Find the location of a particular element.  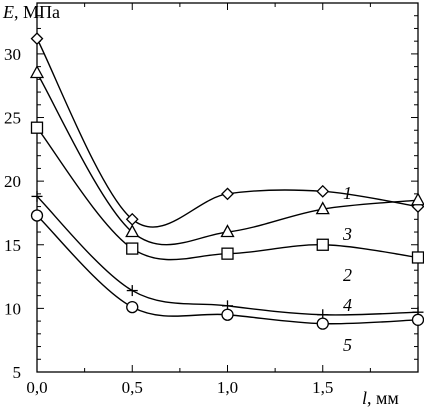

x-axis-symbol: l is located at coordinates (364, 398).